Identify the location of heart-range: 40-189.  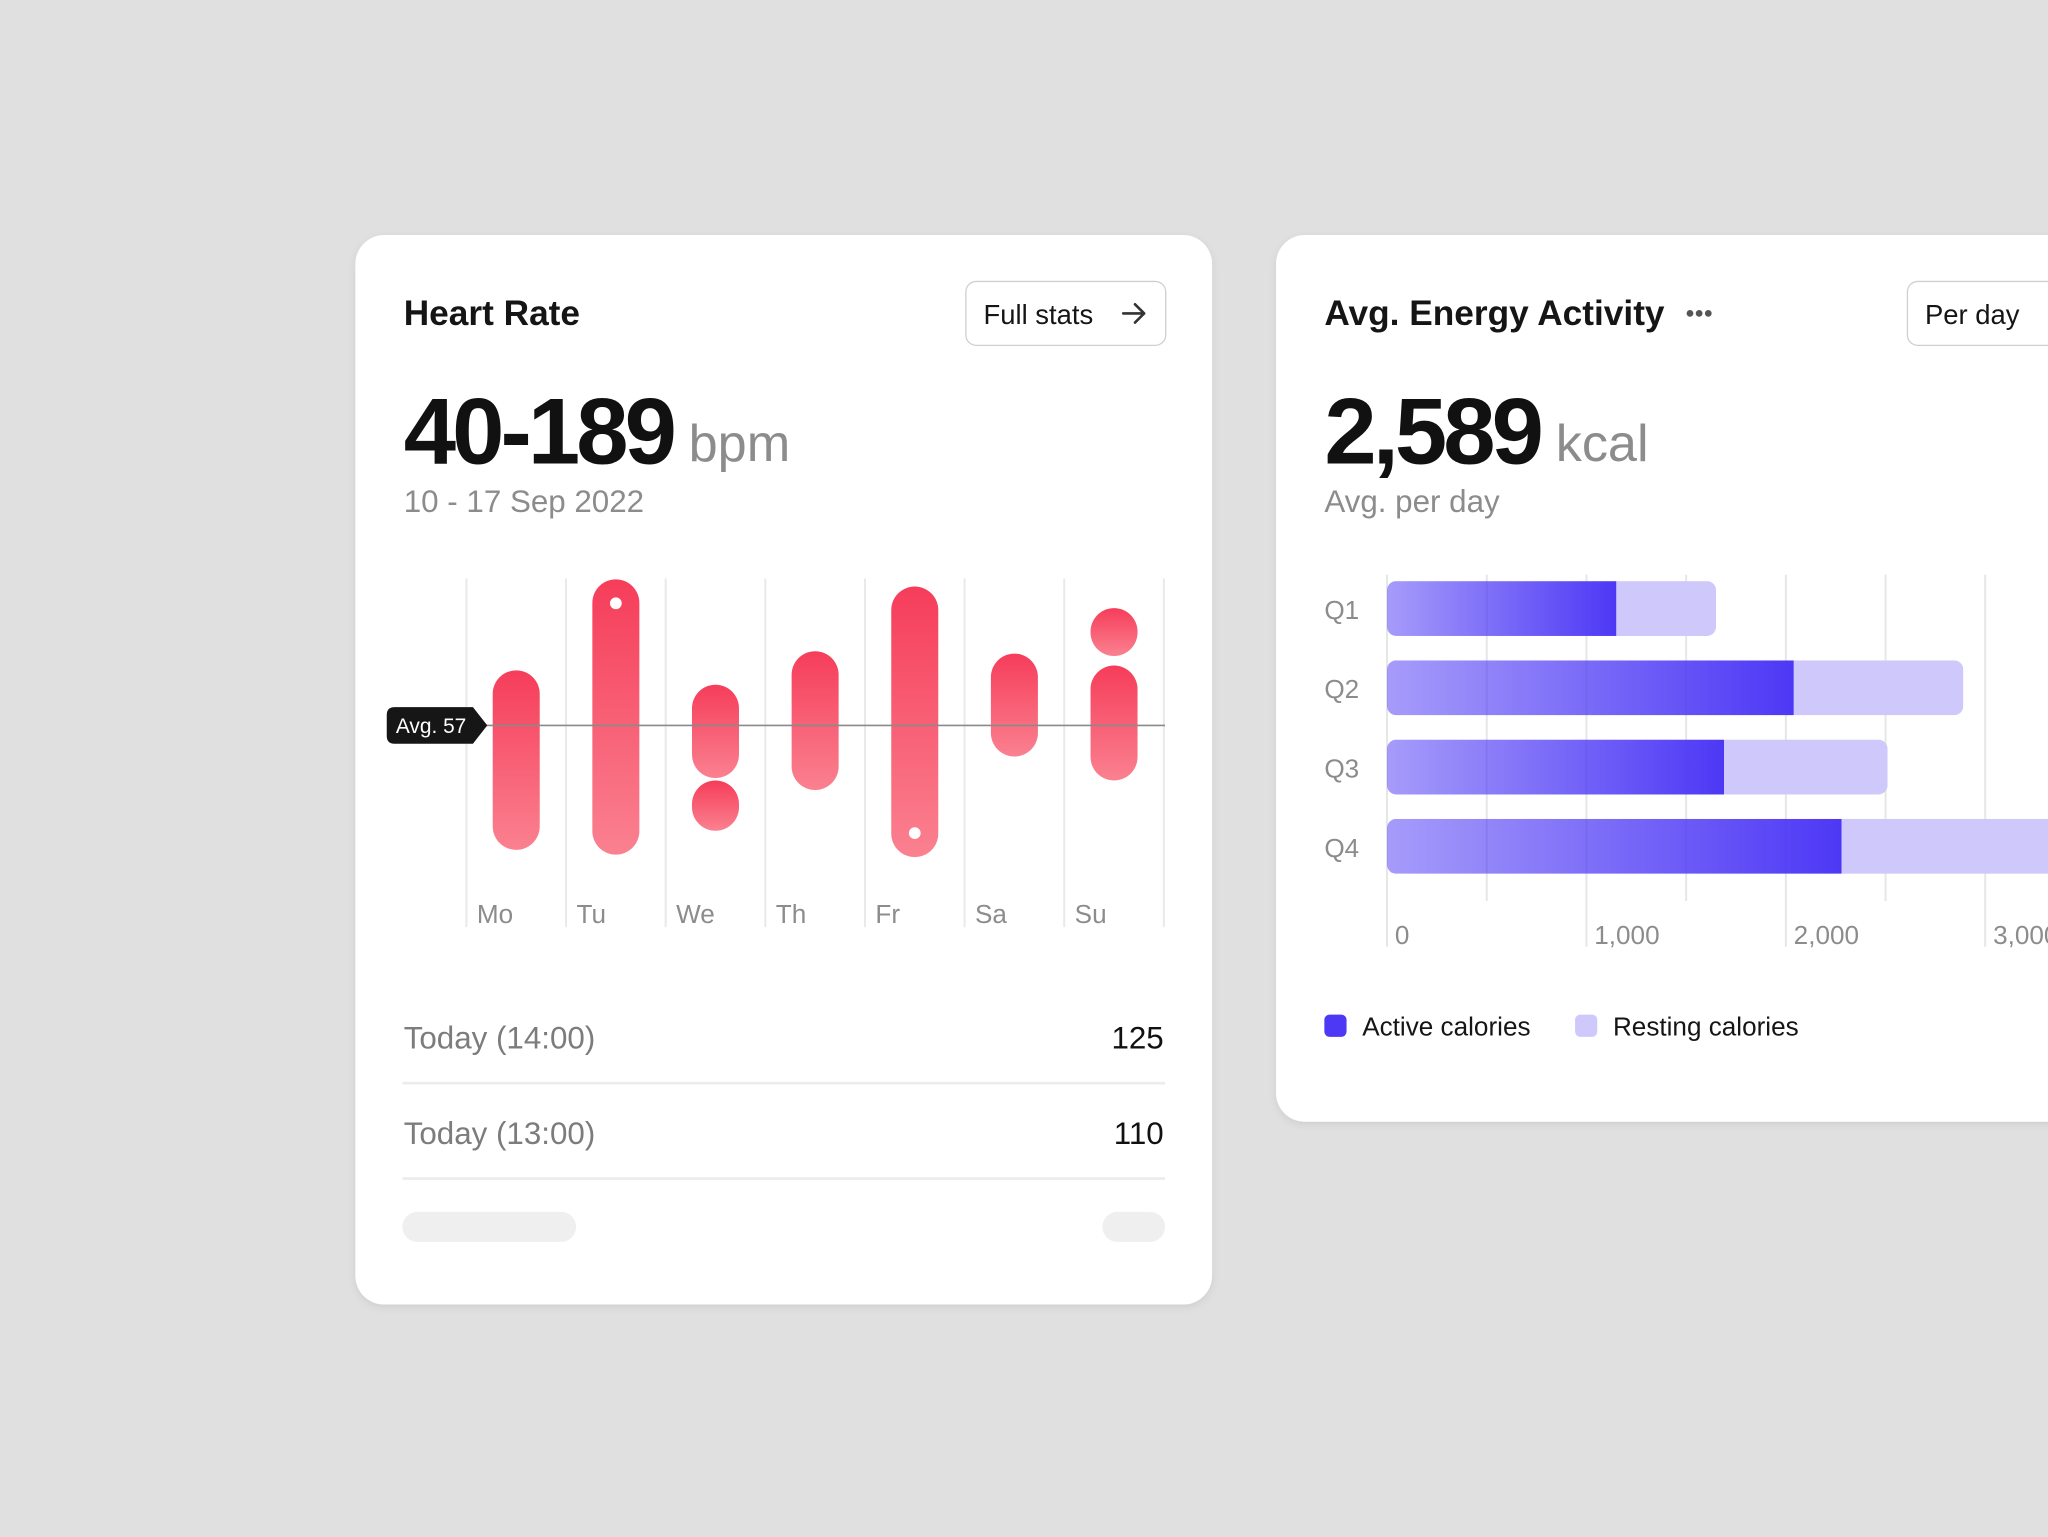
(539, 431).